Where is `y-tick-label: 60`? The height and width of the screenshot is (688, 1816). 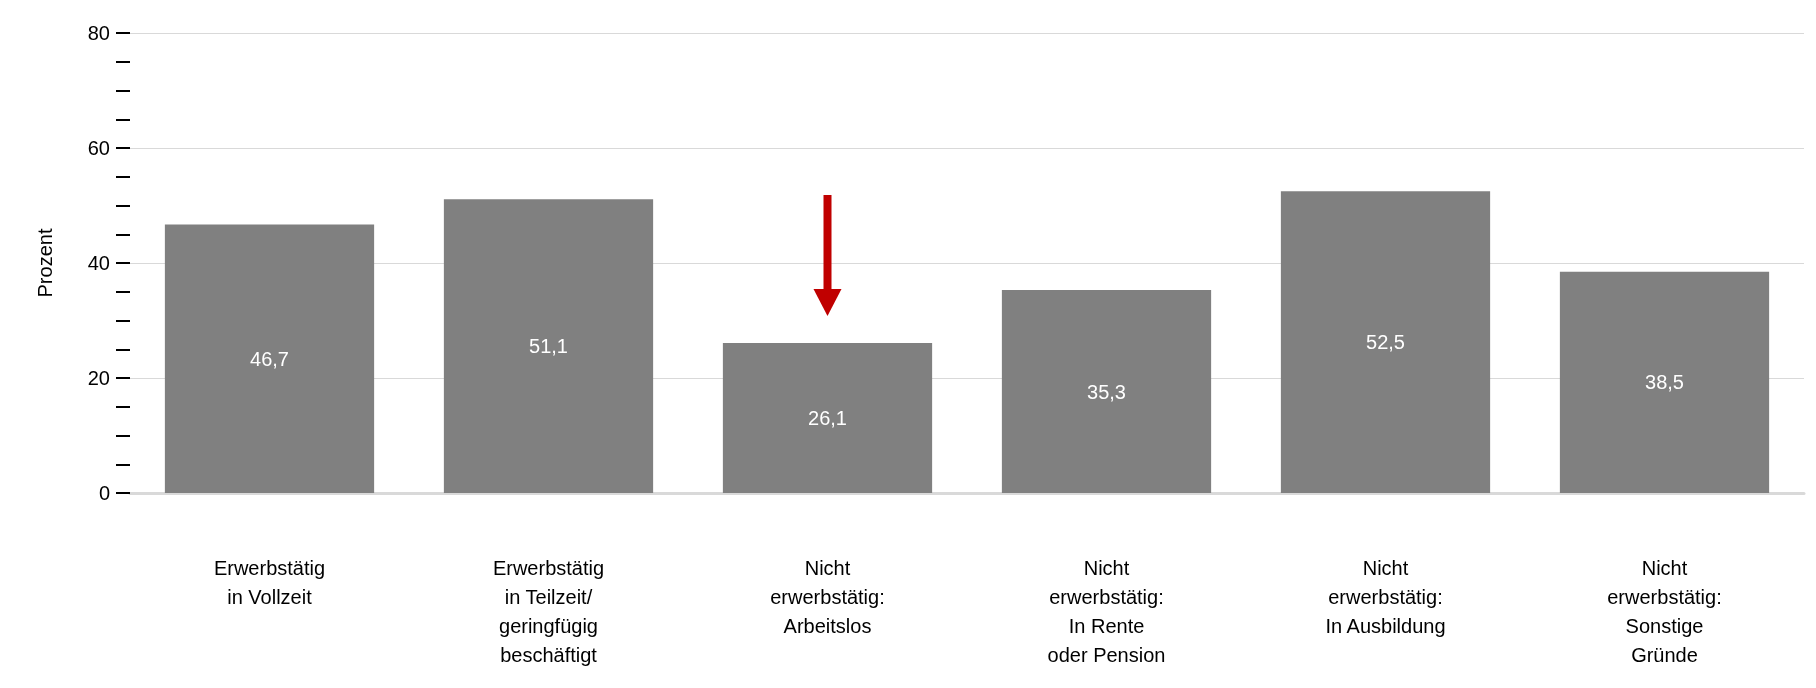
y-tick-label: 60 is located at coordinates (98, 148).